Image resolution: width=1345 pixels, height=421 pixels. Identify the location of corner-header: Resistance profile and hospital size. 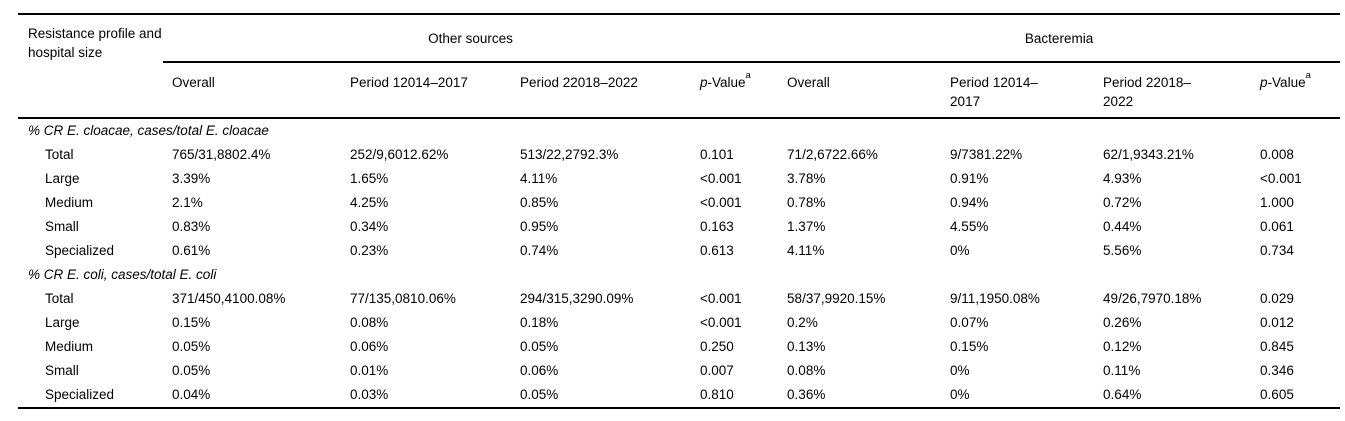
(90, 66).